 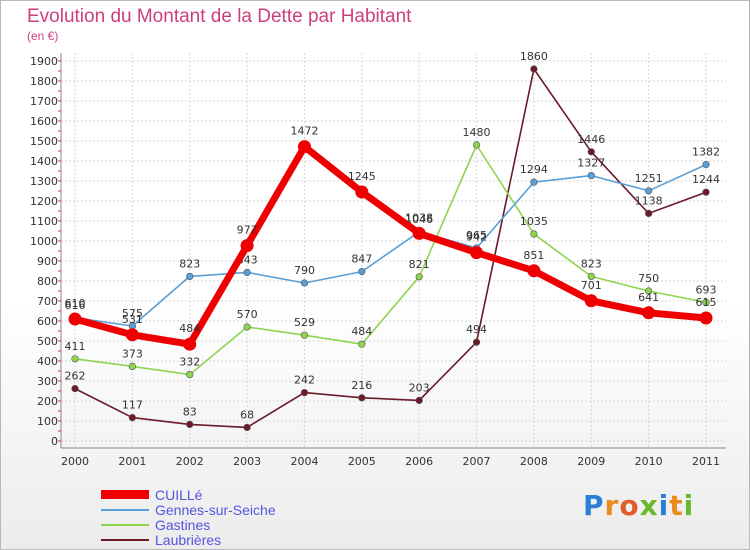 I want to click on y-tick-label: 900, so click(x=47, y=261).